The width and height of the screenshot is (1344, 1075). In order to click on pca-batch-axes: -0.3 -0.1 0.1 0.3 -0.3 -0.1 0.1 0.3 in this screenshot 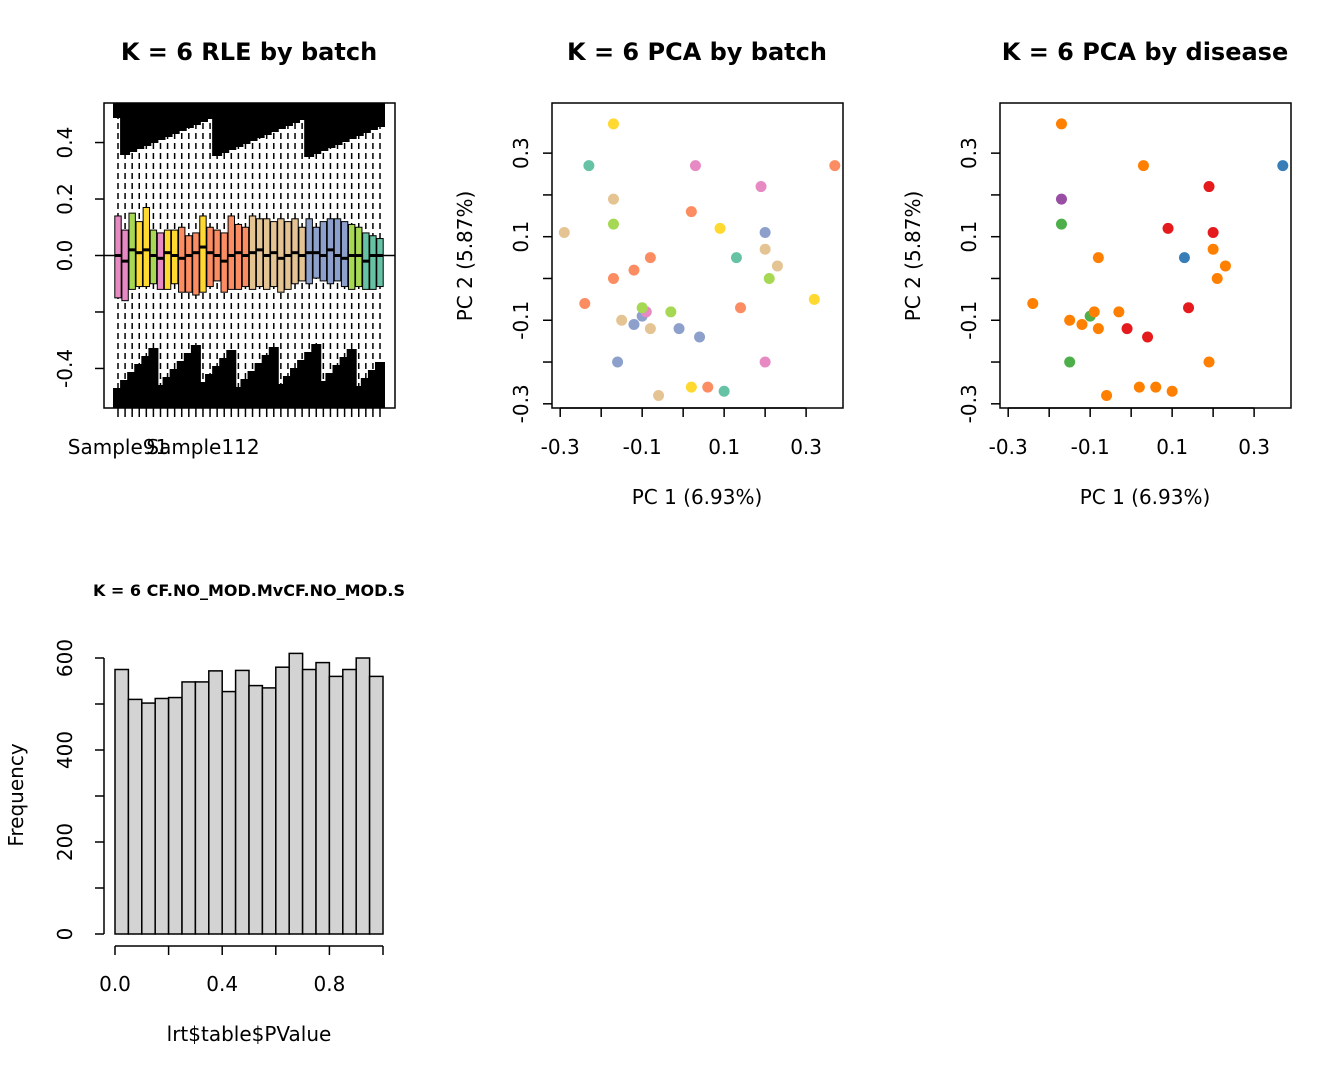, I will do `click(665, 298)`.